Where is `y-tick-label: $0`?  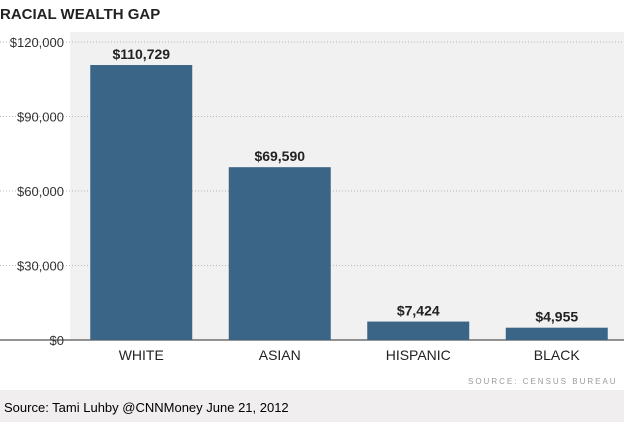 y-tick-label: $0 is located at coordinates (57, 340).